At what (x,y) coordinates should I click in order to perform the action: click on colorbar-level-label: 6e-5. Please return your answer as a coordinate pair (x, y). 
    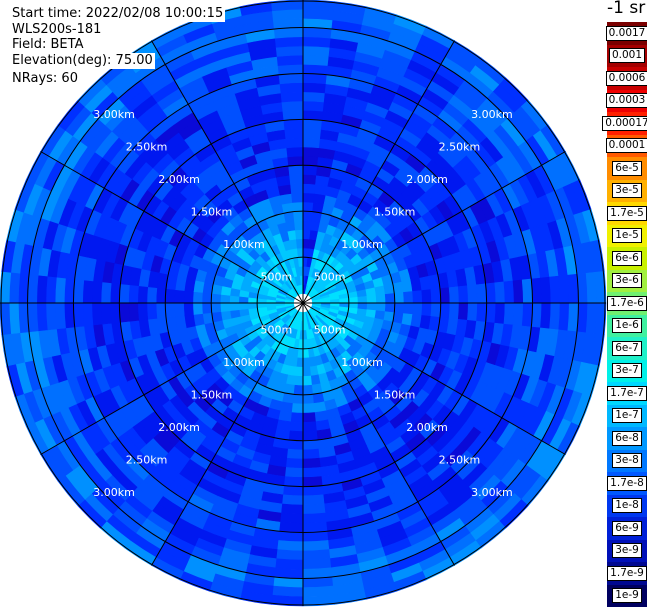
    Looking at the image, I should click on (627, 168).